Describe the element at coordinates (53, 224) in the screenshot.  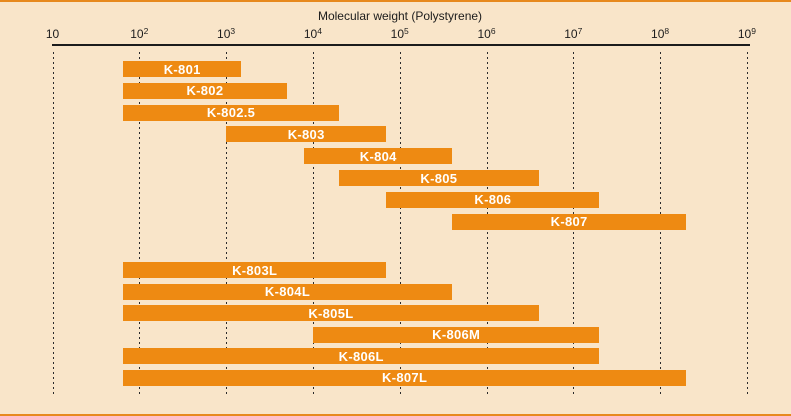
I see `gridline-10e1` at that location.